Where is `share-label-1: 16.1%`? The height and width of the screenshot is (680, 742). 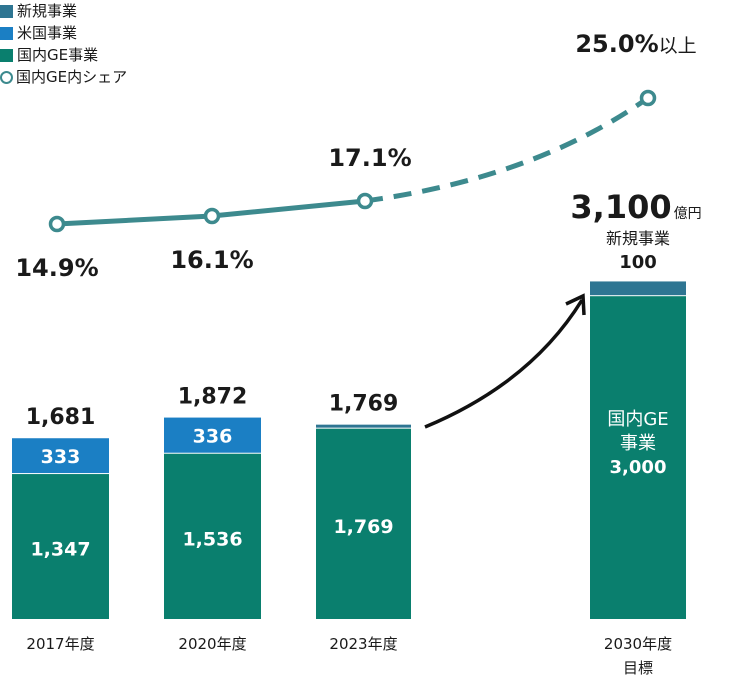 share-label-1: 16.1% is located at coordinates (211, 260).